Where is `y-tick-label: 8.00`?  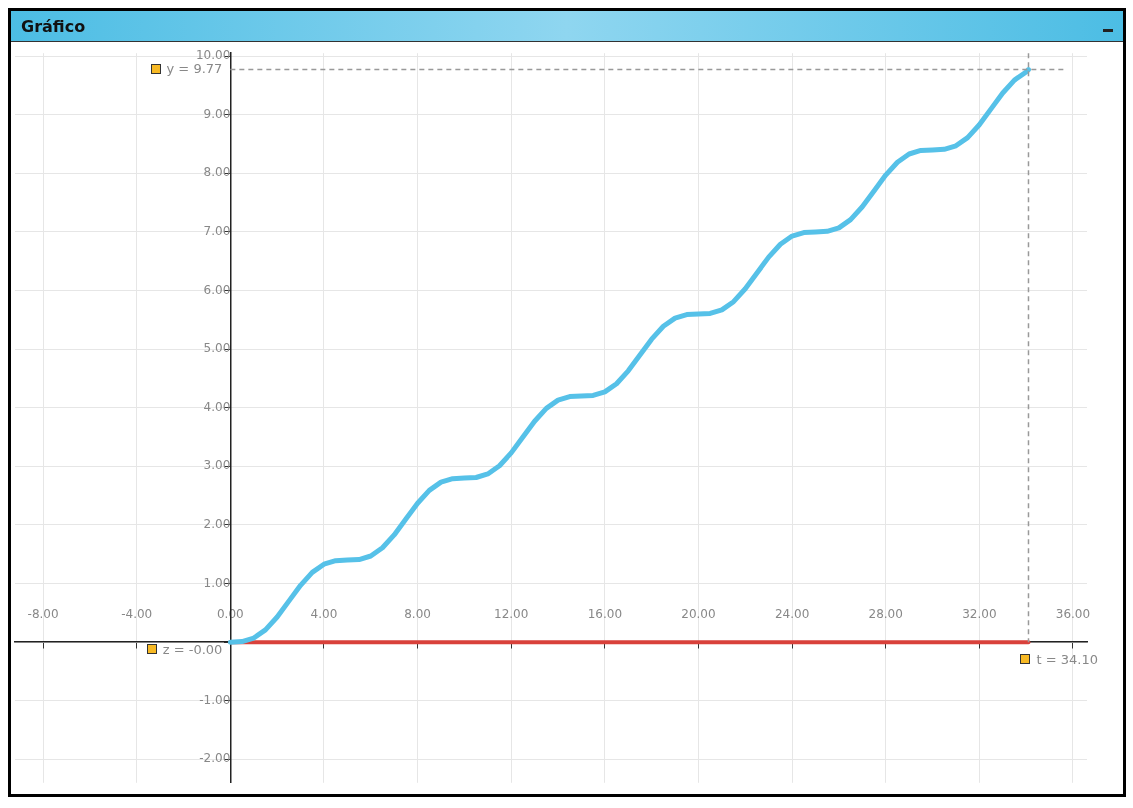 y-tick-label: 8.00 is located at coordinates (217, 172).